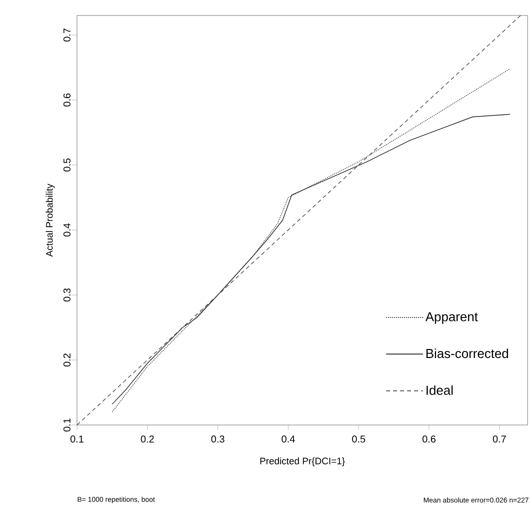  I want to click on y-tick-label: 0.2, so click(66, 360).